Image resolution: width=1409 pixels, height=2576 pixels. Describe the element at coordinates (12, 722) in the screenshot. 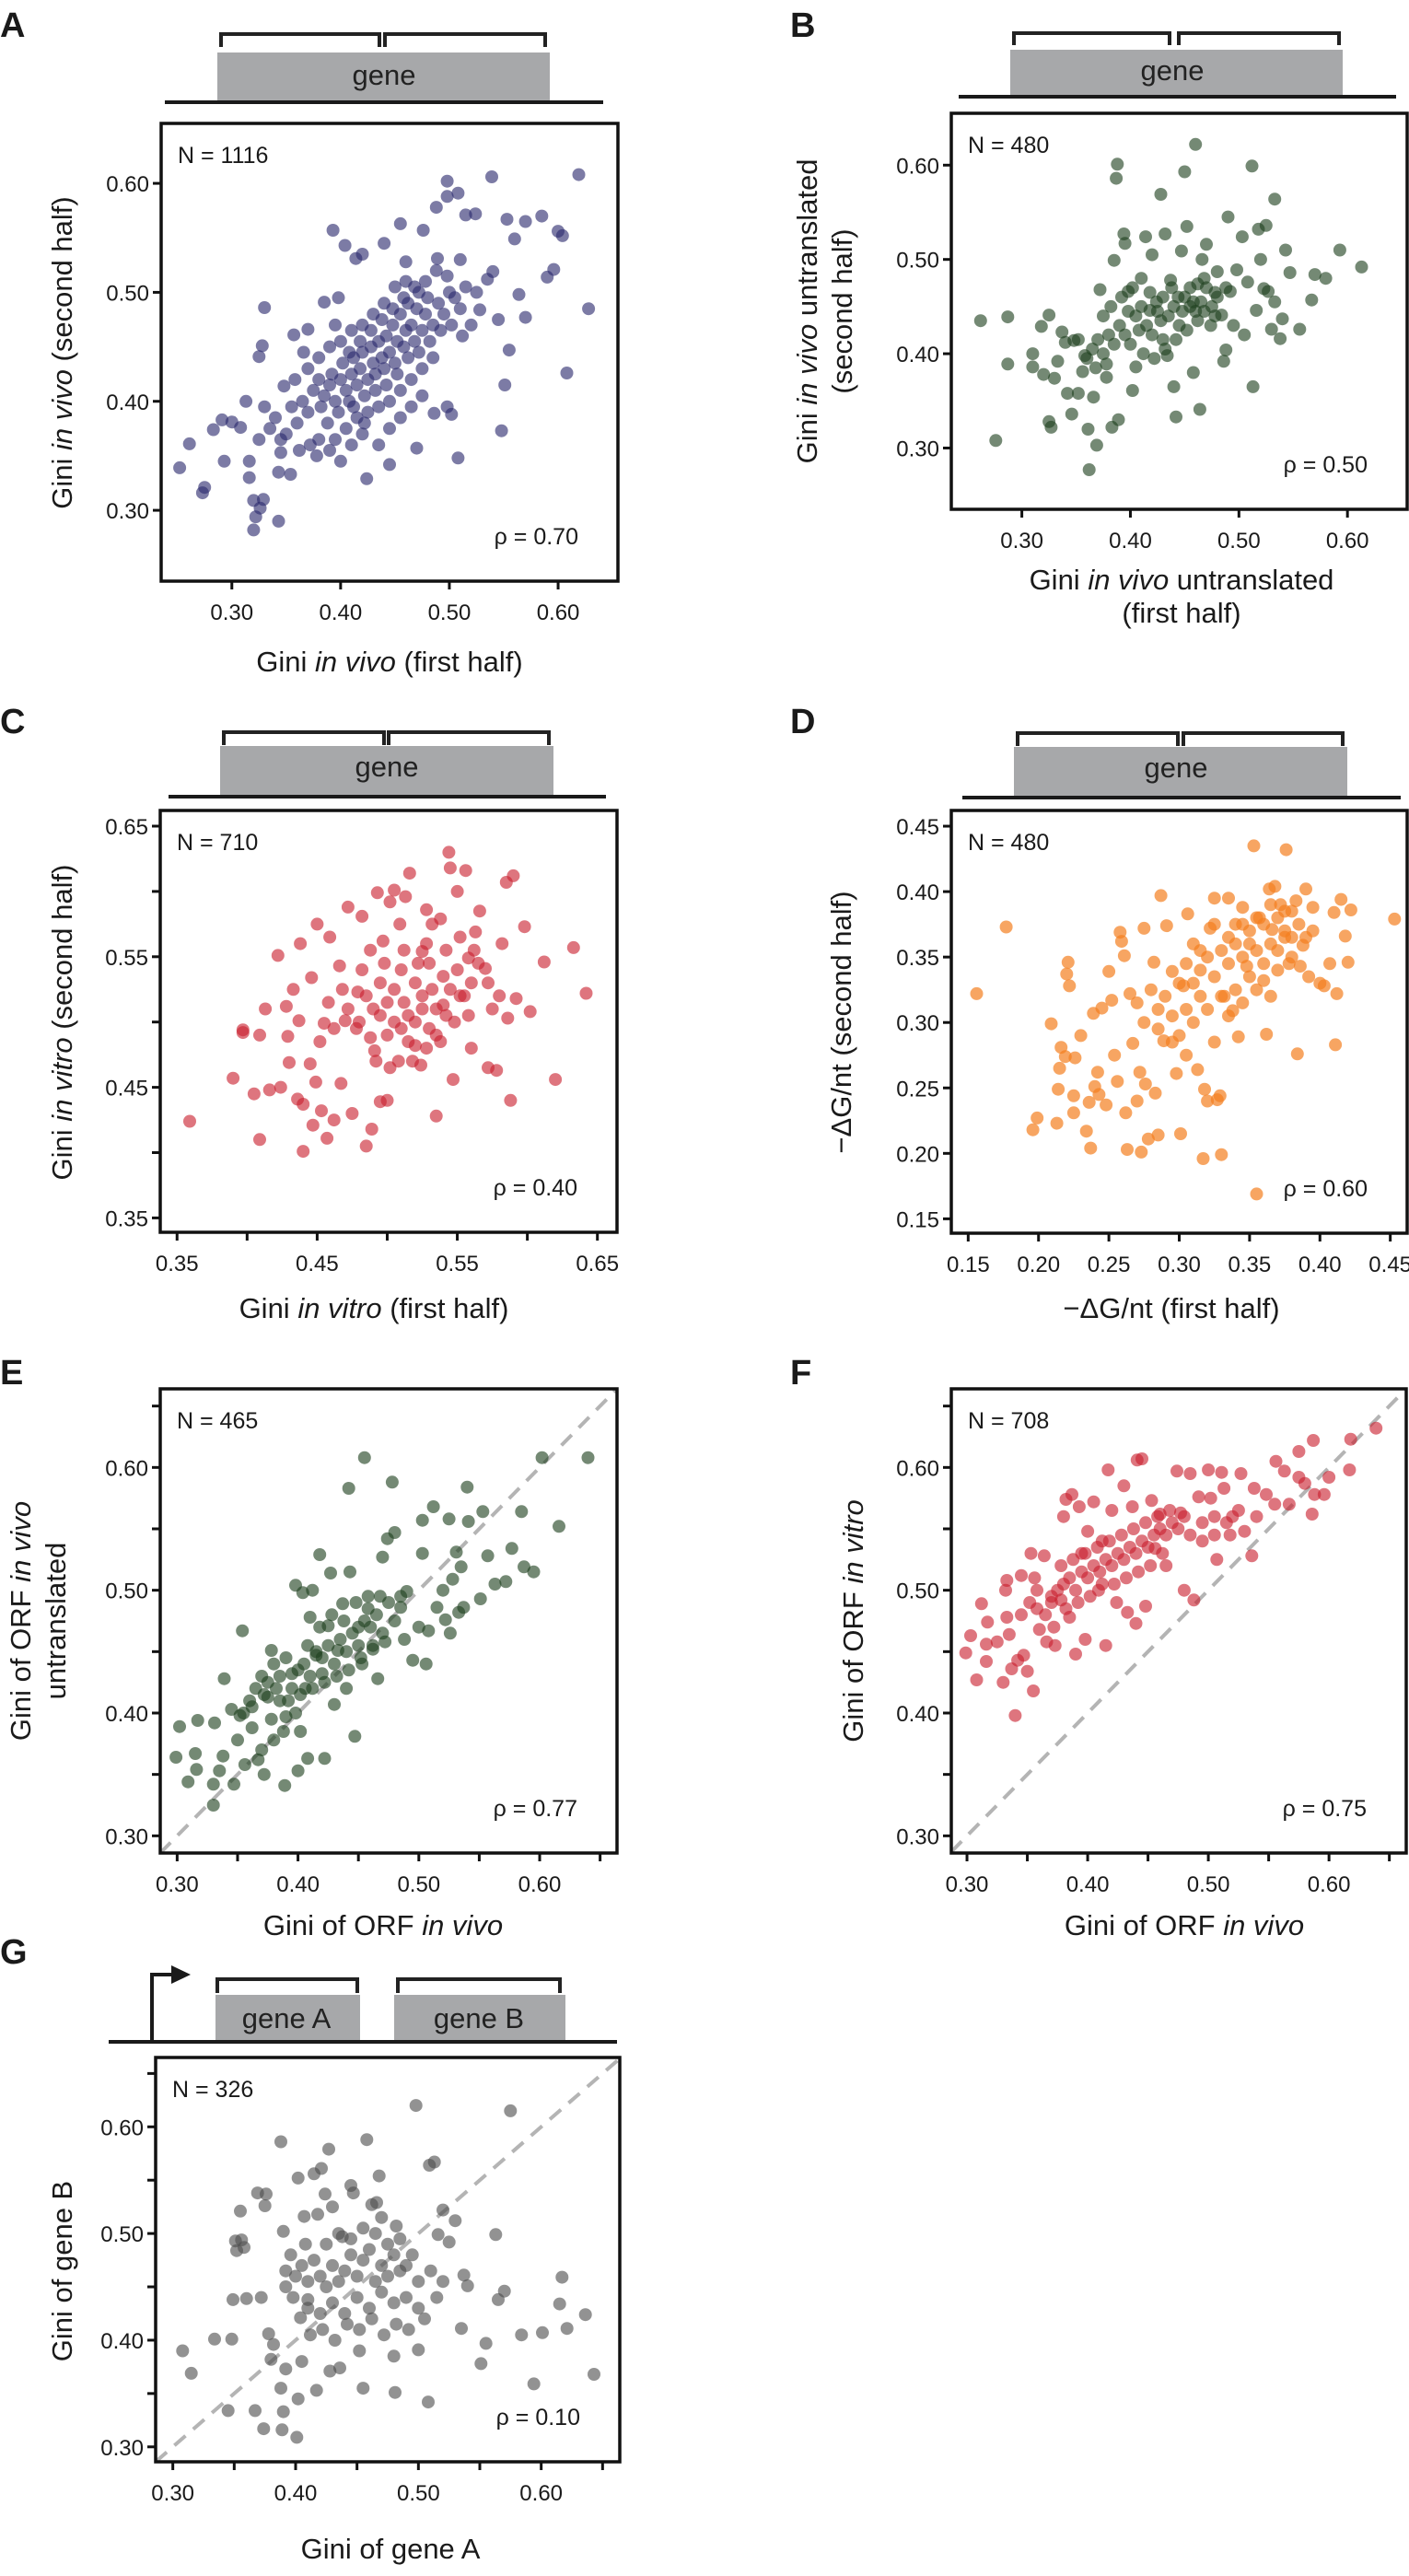

I see `panel-letter: C` at that location.